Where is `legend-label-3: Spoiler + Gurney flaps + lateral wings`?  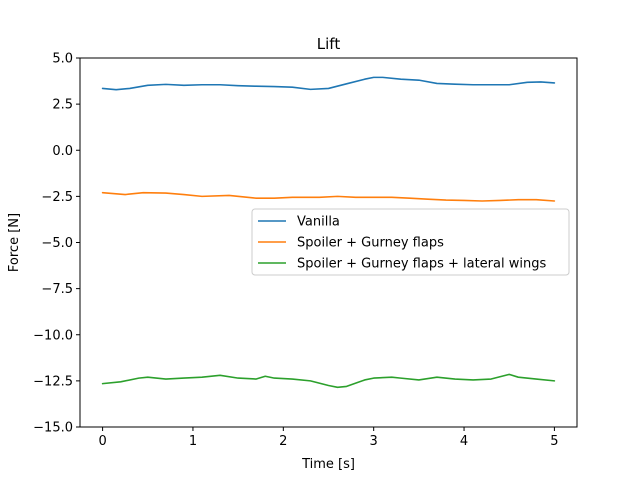
legend-label-3: Spoiler + Gurney flaps + lateral wings is located at coordinates (421, 264).